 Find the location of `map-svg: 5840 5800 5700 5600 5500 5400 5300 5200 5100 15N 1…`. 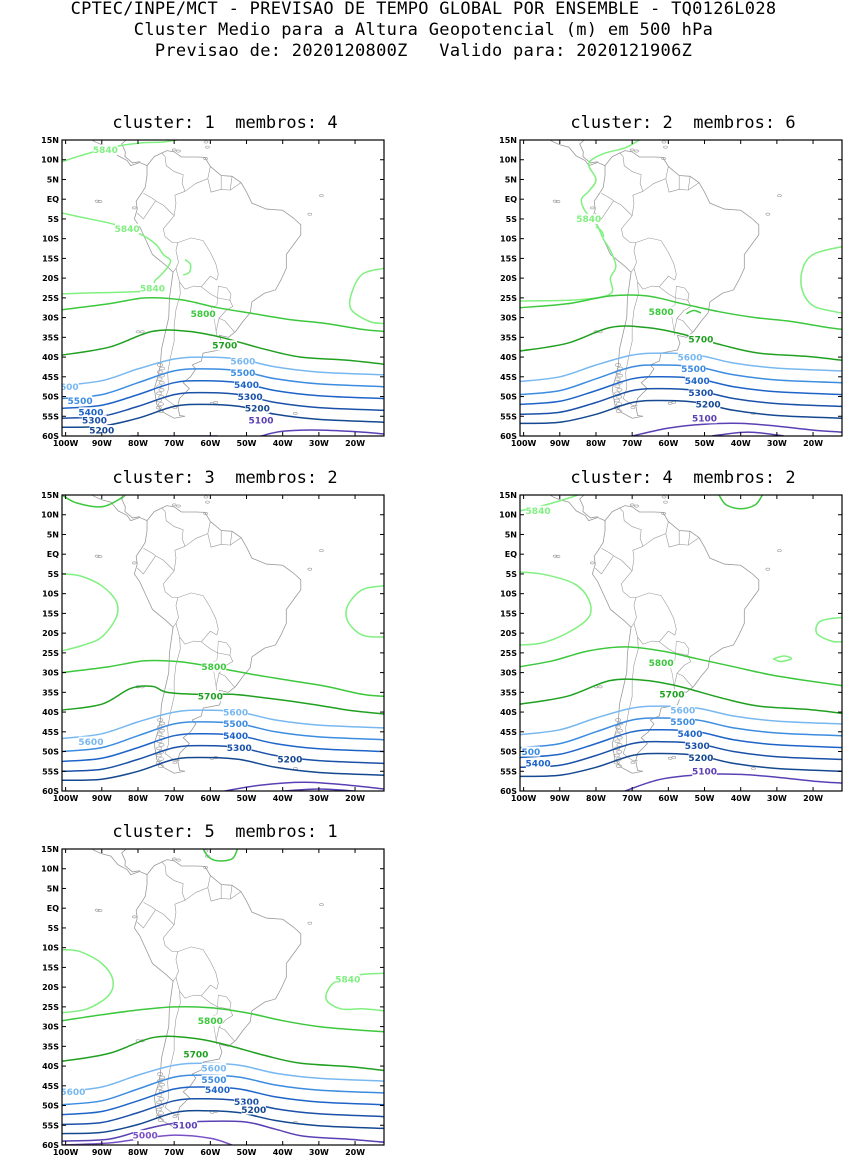

map-svg: 5840 5800 5700 5600 5500 5400 5300 5200 5100 15N 1… is located at coordinates (671, 292).